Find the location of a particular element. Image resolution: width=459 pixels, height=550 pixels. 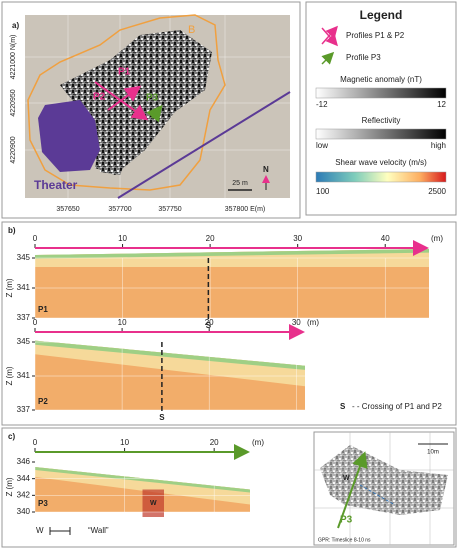

x-label: 357800 E(m) is located at coordinates (245, 209).